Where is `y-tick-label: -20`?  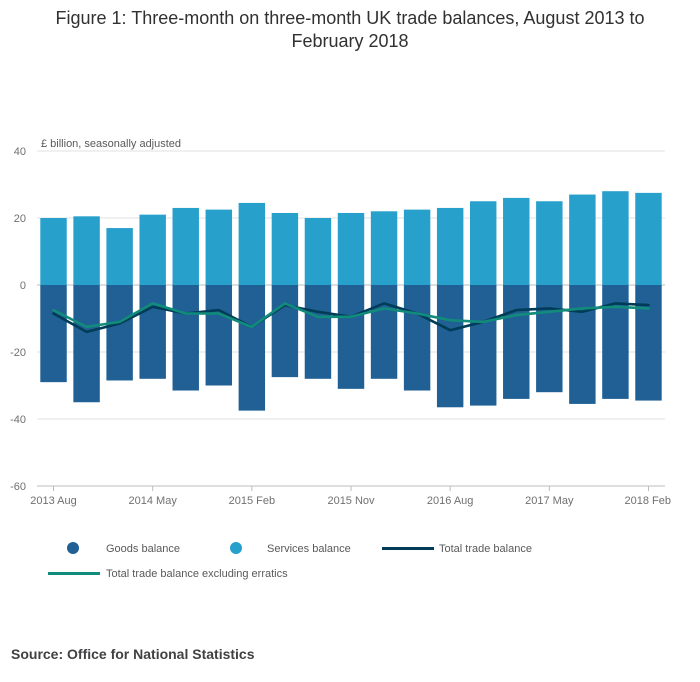
y-tick-label: -20 is located at coordinates (18, 353).